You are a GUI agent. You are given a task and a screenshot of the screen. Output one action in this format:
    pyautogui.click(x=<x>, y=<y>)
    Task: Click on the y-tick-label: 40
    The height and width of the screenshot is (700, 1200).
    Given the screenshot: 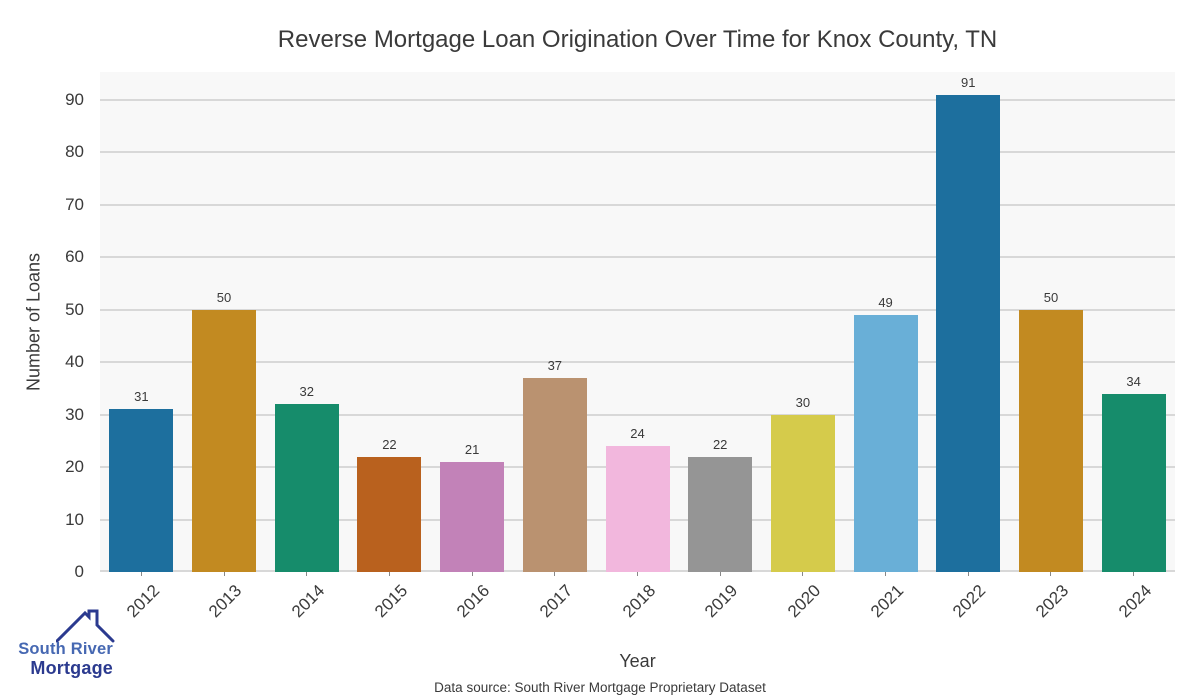 What is the action you would take?
    pyautogui.click(x=74, y=362)
    